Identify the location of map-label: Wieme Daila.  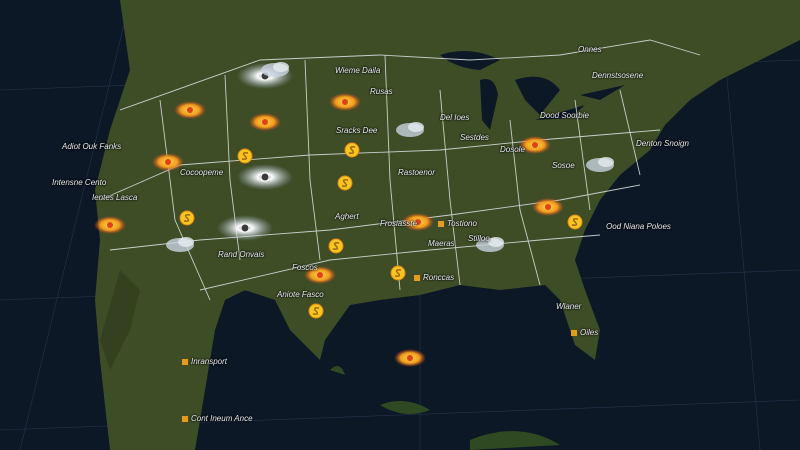
(358, 70).